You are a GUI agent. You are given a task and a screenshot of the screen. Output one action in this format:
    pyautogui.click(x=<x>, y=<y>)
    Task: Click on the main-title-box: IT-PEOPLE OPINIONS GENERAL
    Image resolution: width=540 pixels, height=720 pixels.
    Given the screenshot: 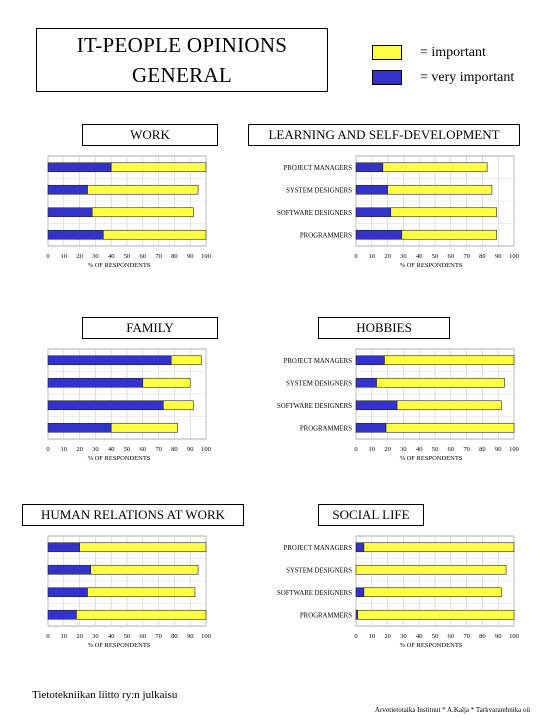 What is the action you would take?
    pyautogui.click(x=182, y=60)
    